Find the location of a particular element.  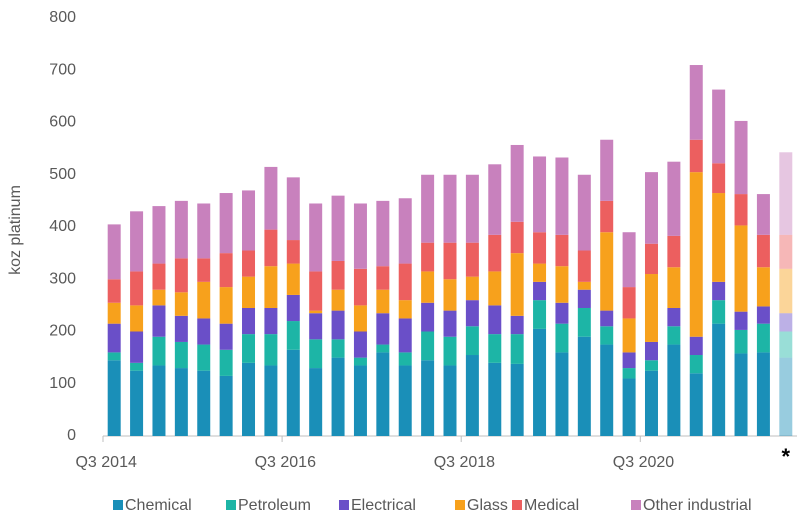

y-tick-label: 100 is located at coordinates (62, 383).